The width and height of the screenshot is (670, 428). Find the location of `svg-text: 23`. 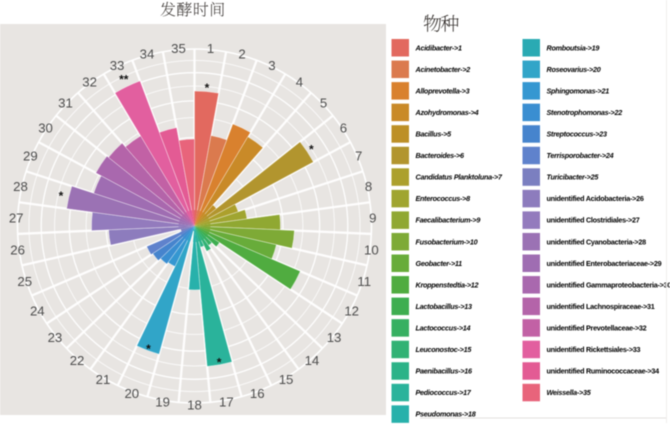

svg-text: 23 is located at coordinates (55, 337).